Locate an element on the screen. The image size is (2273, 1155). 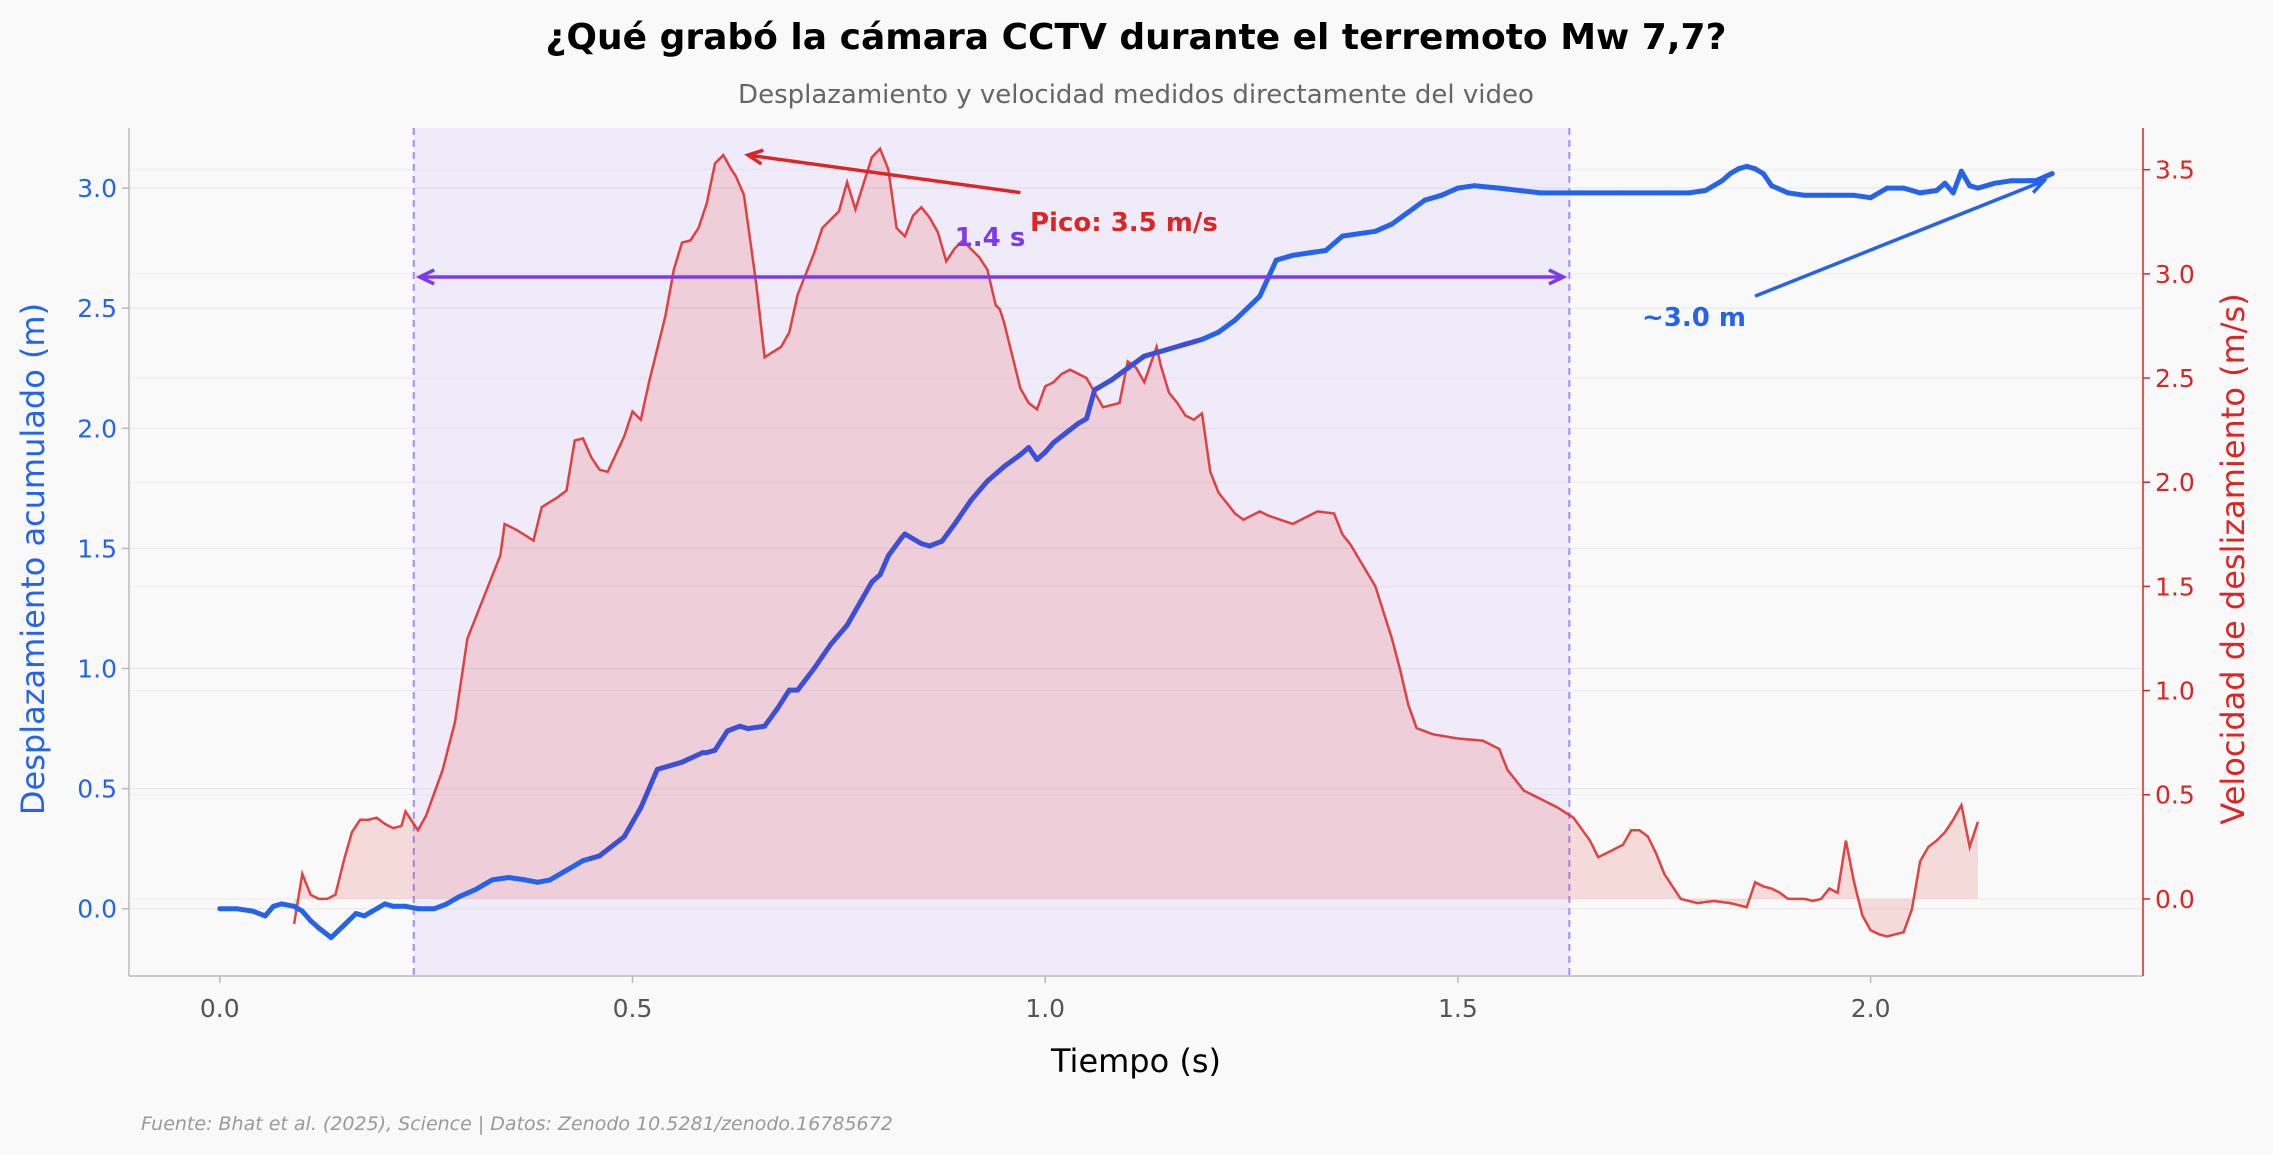
y-right-tick-label: 3.5 is located at coordinates (2175, 170).